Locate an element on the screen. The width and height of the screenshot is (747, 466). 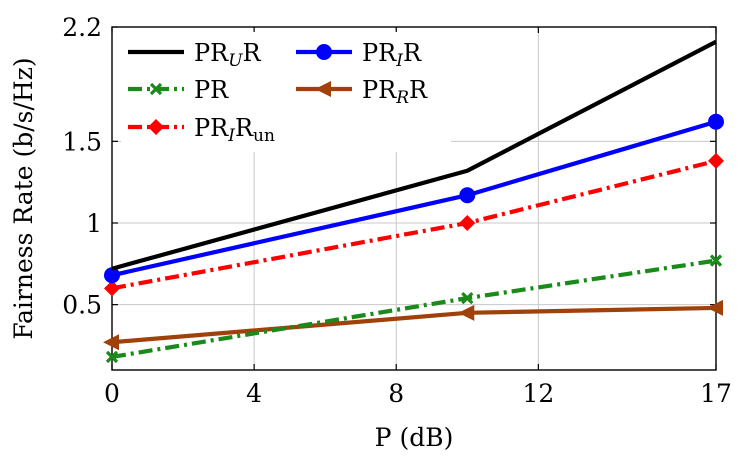
y-tick-label: 1.5 is located at coordinates (82, 141).